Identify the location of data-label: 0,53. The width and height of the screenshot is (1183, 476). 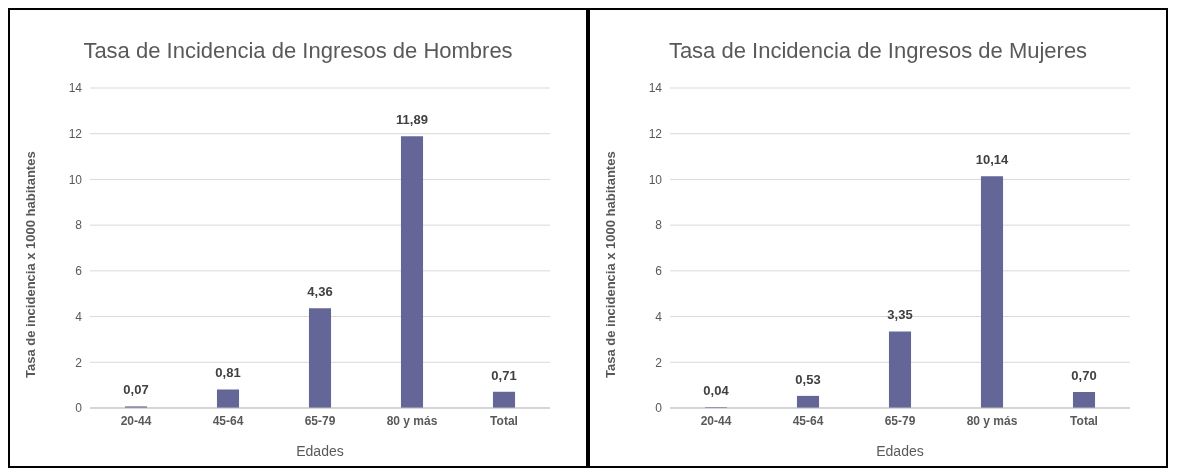
(808, 379).